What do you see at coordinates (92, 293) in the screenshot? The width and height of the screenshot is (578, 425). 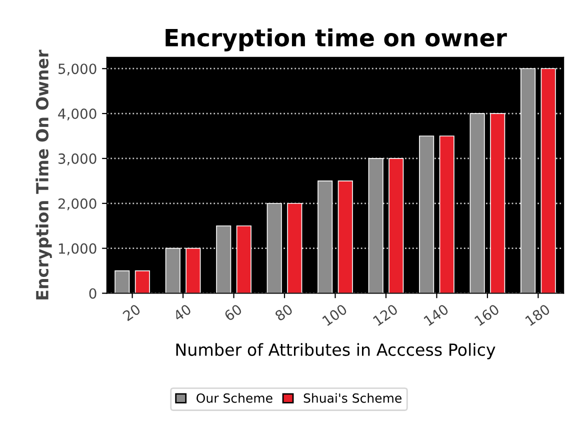 I see `y-tick-label: 0` at bounding box center [92, 293].